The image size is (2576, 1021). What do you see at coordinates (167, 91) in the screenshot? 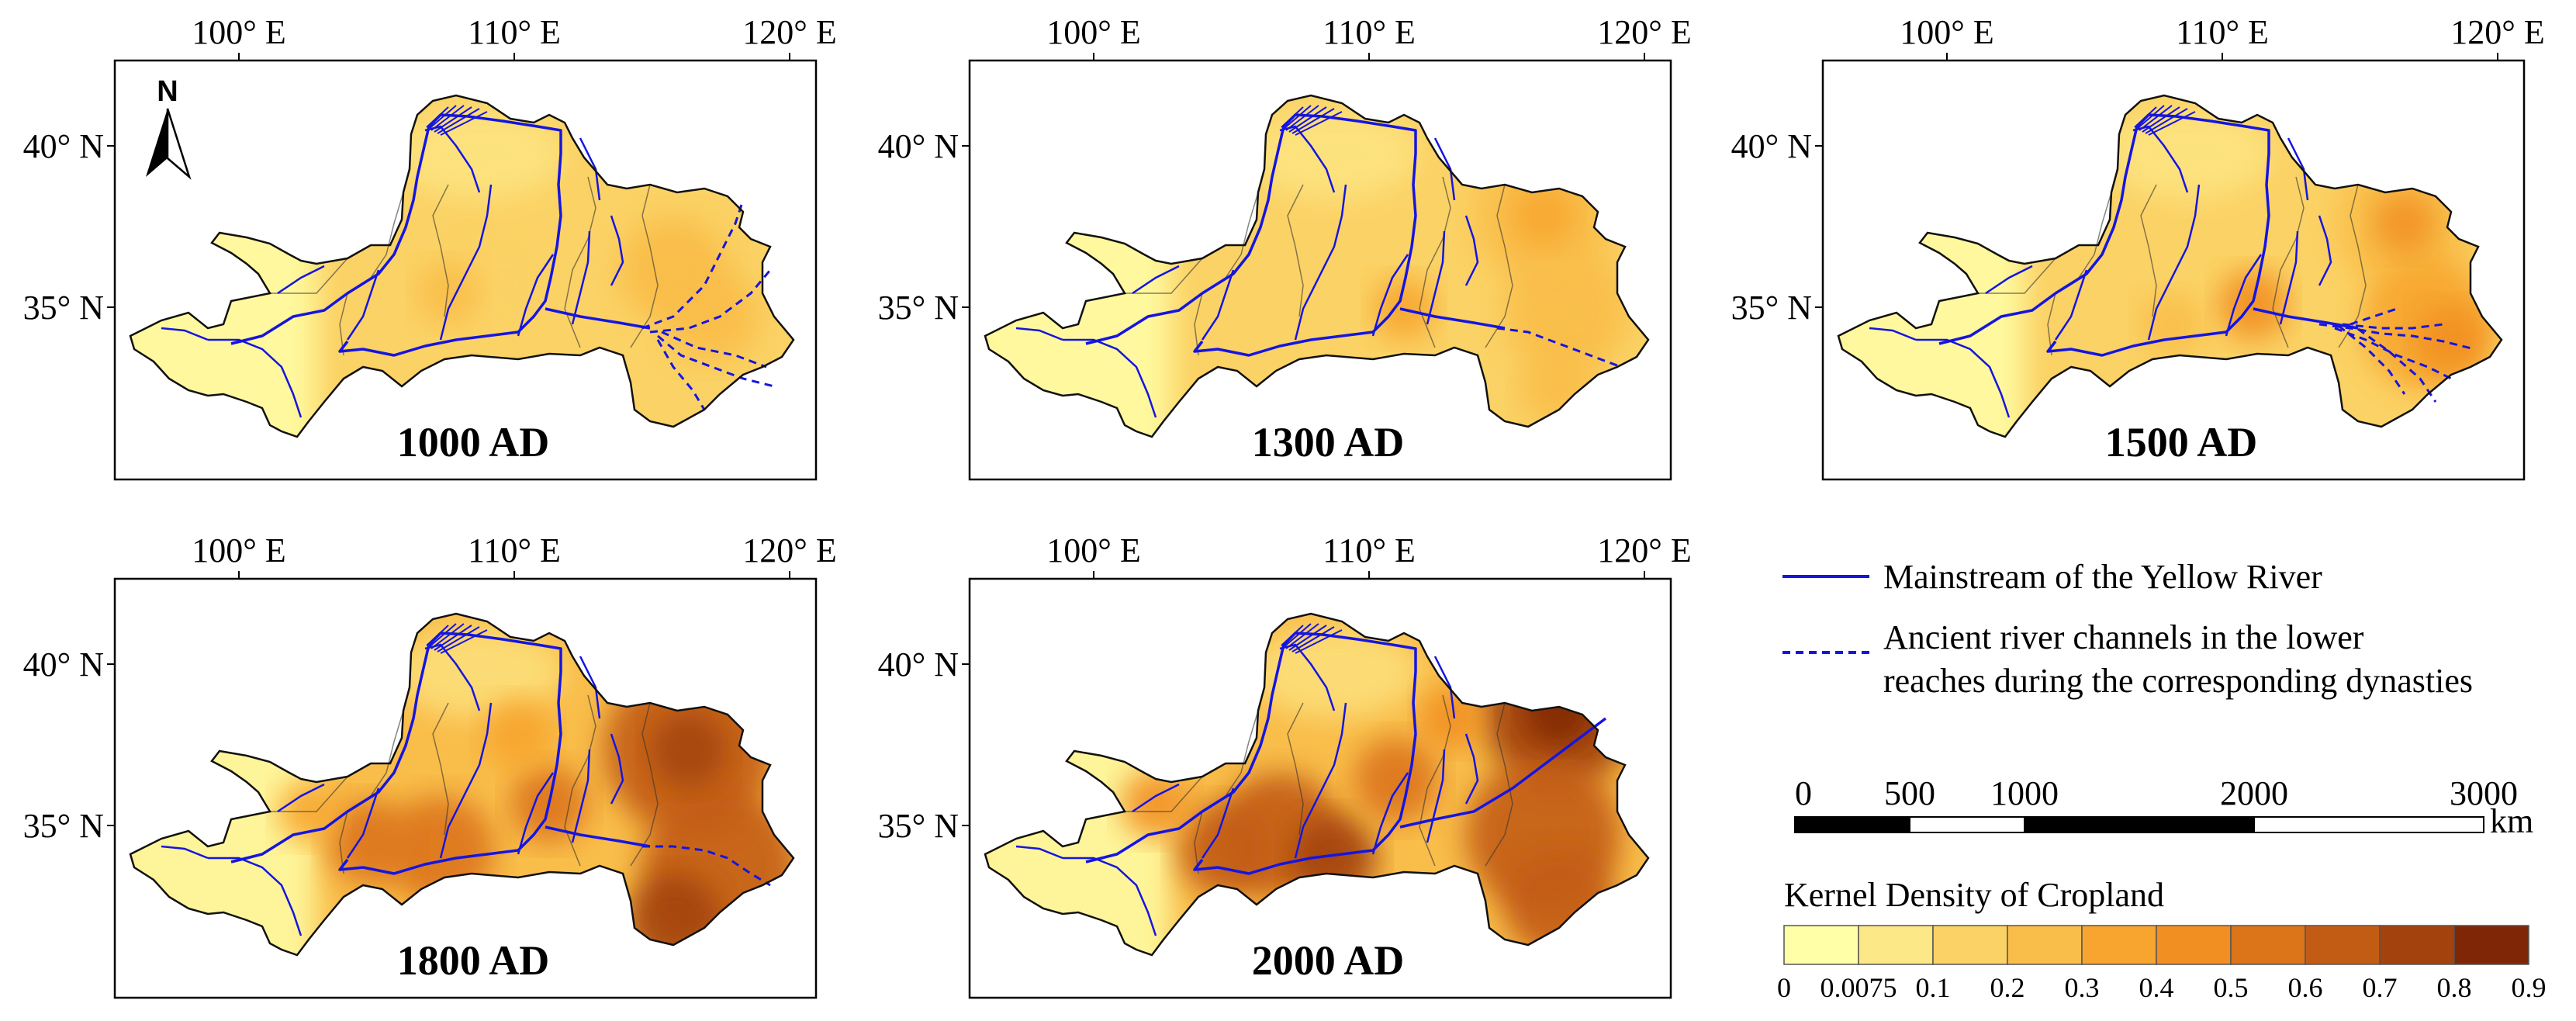
I see `north-label: N` at bounding box center [167, 91].